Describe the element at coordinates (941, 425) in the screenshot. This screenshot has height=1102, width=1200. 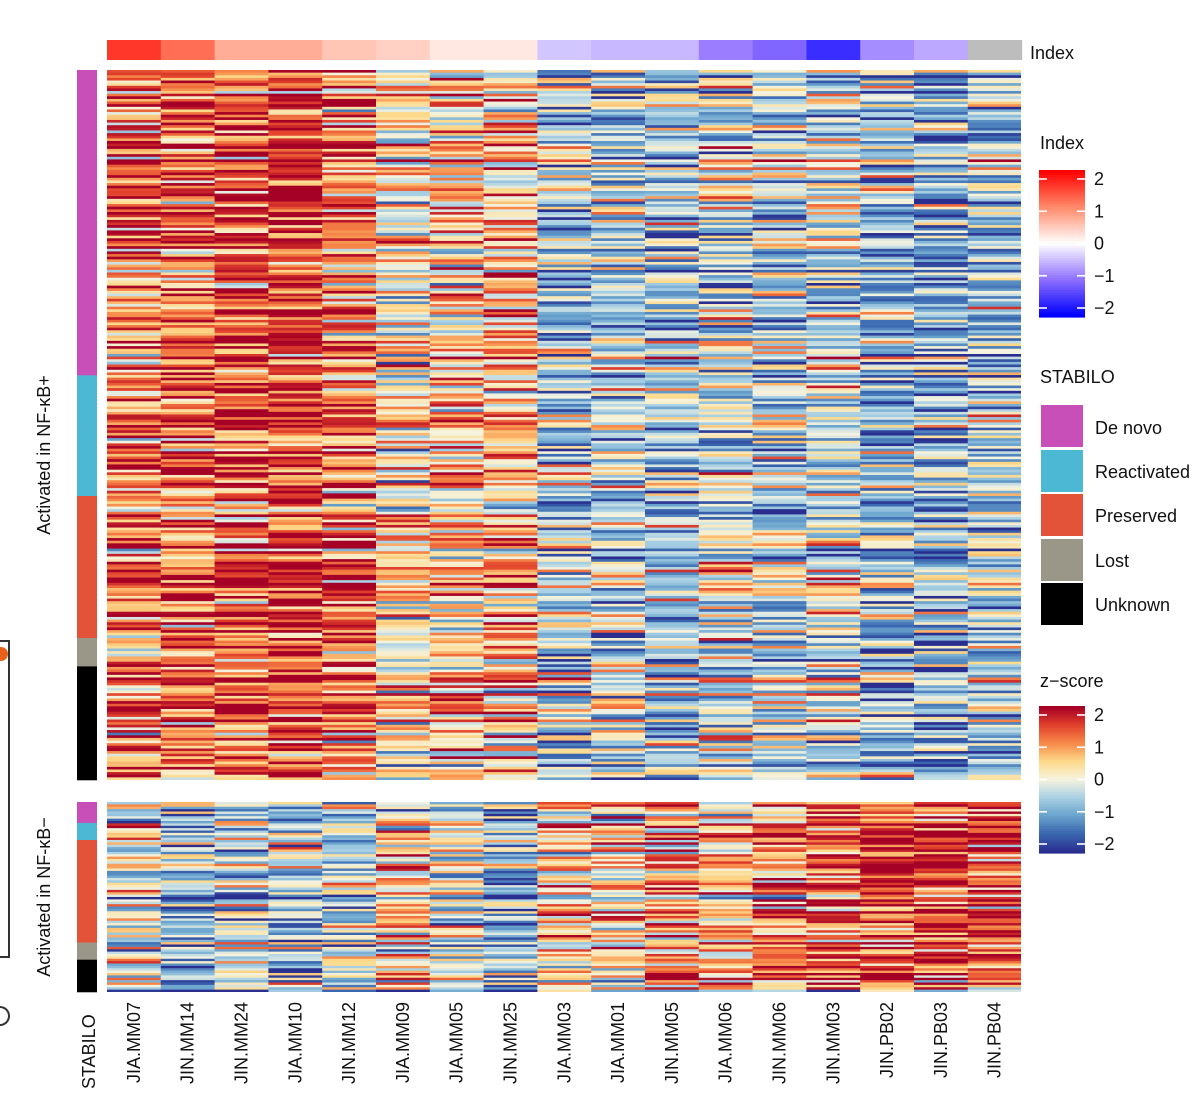
I see `heatmap-column-jin-pb03` at that location.